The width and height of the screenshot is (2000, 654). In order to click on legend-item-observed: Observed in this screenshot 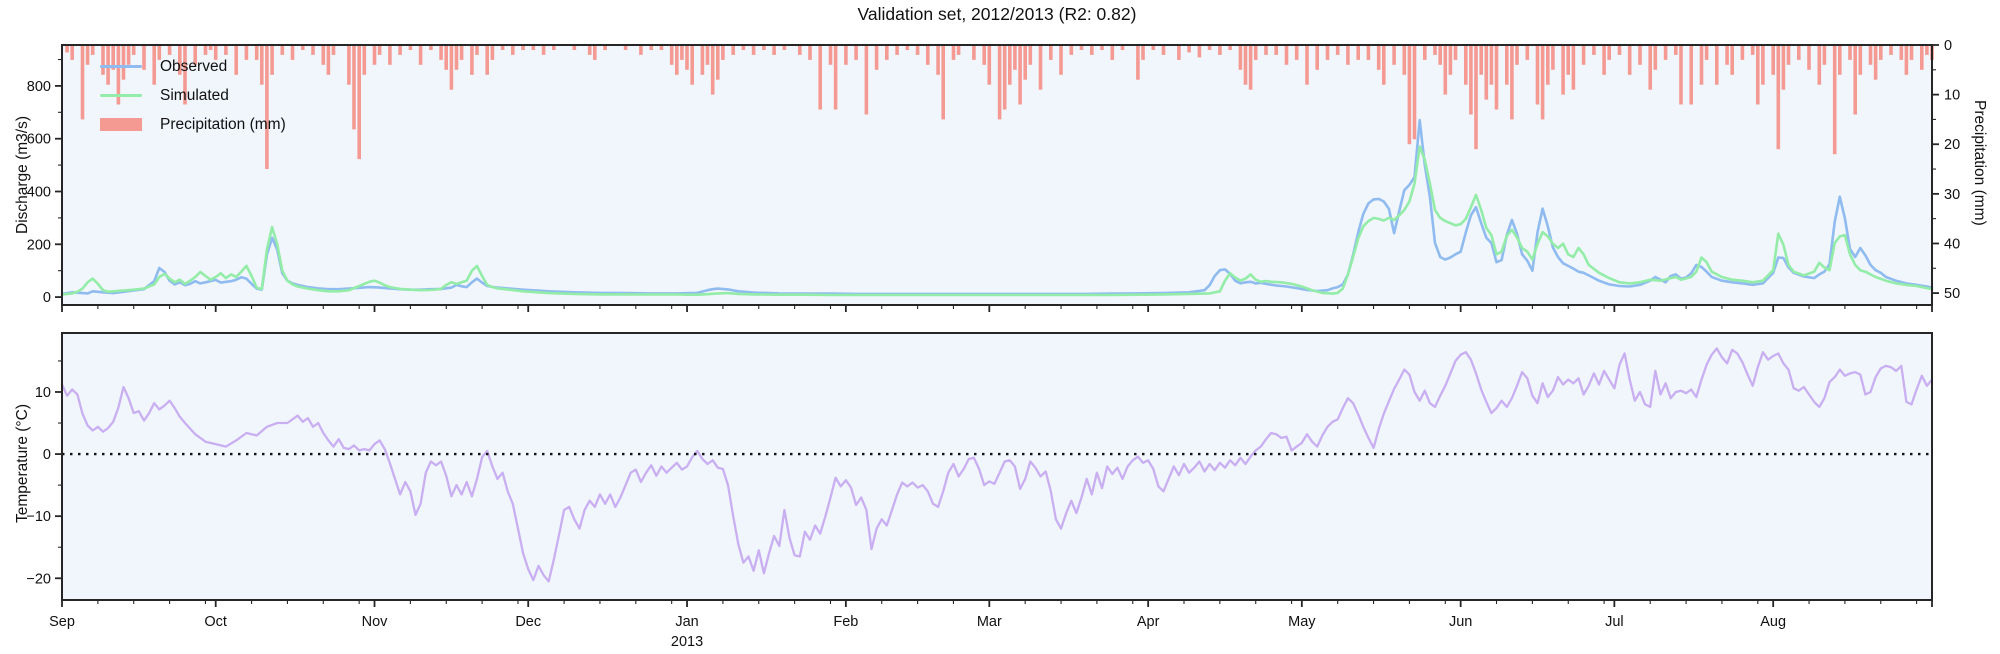, I will do `click(193, 66)`.